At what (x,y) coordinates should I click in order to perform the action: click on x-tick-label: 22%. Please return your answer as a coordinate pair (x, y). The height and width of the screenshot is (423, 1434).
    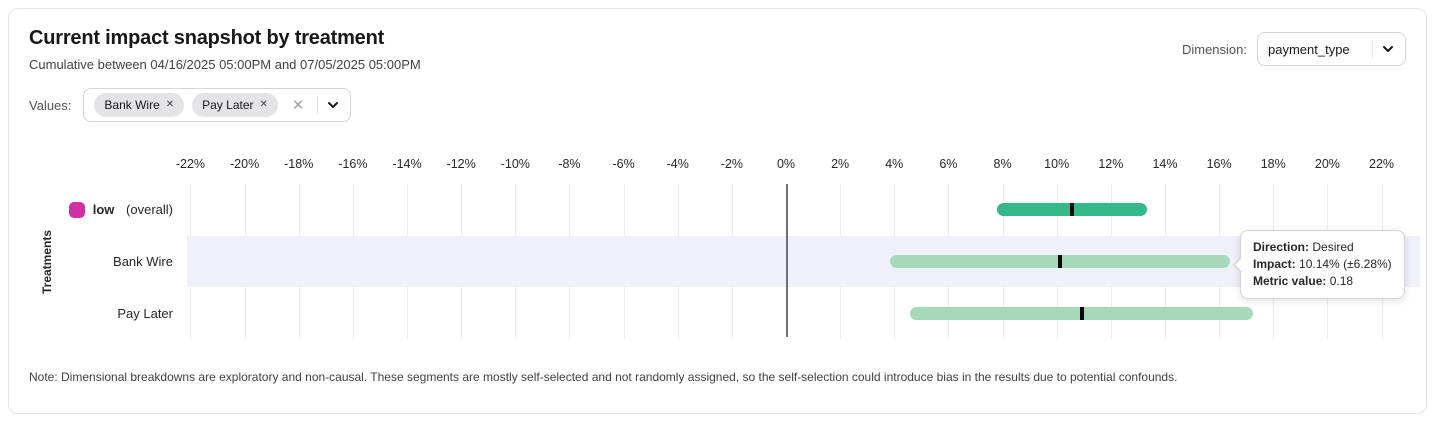
    Looking at the image, I should click on (1382, 164).